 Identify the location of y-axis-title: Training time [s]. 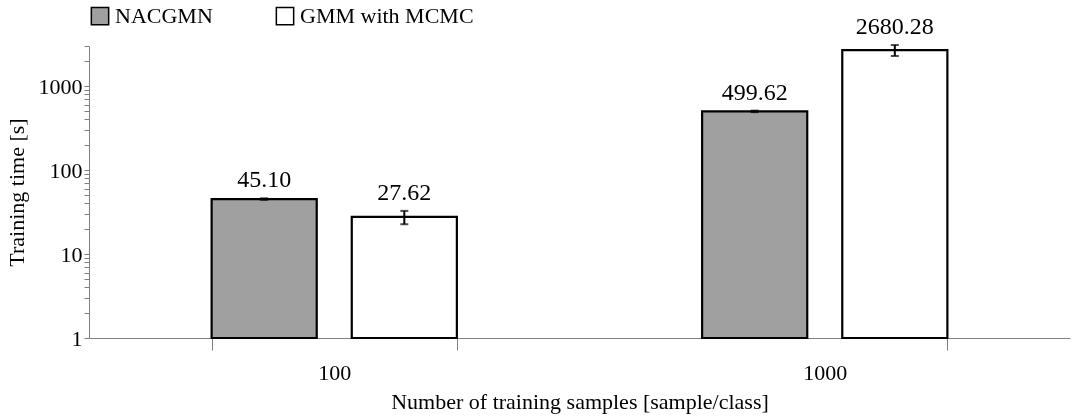
(16, 192).